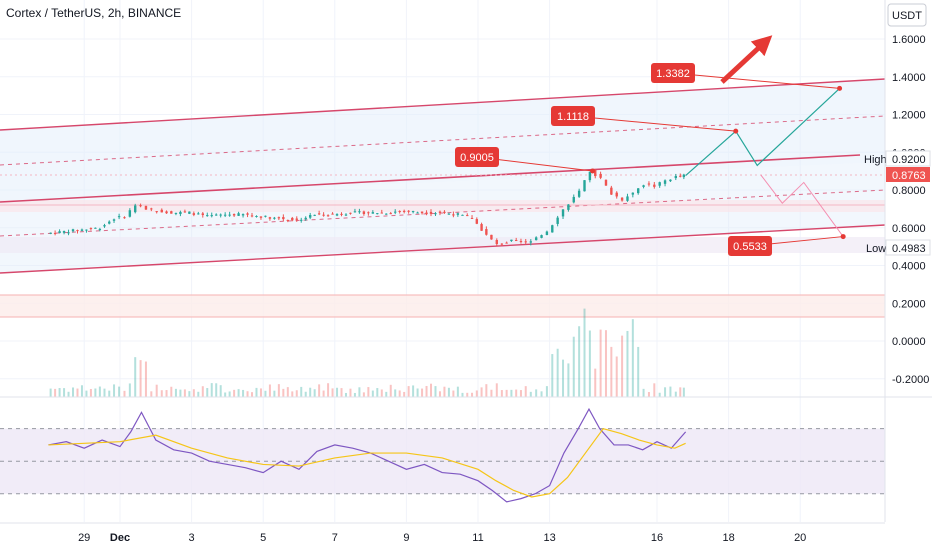 The height and width of the screenshot is (550, 932). I want to click on unit-selector, so click(907, 15).